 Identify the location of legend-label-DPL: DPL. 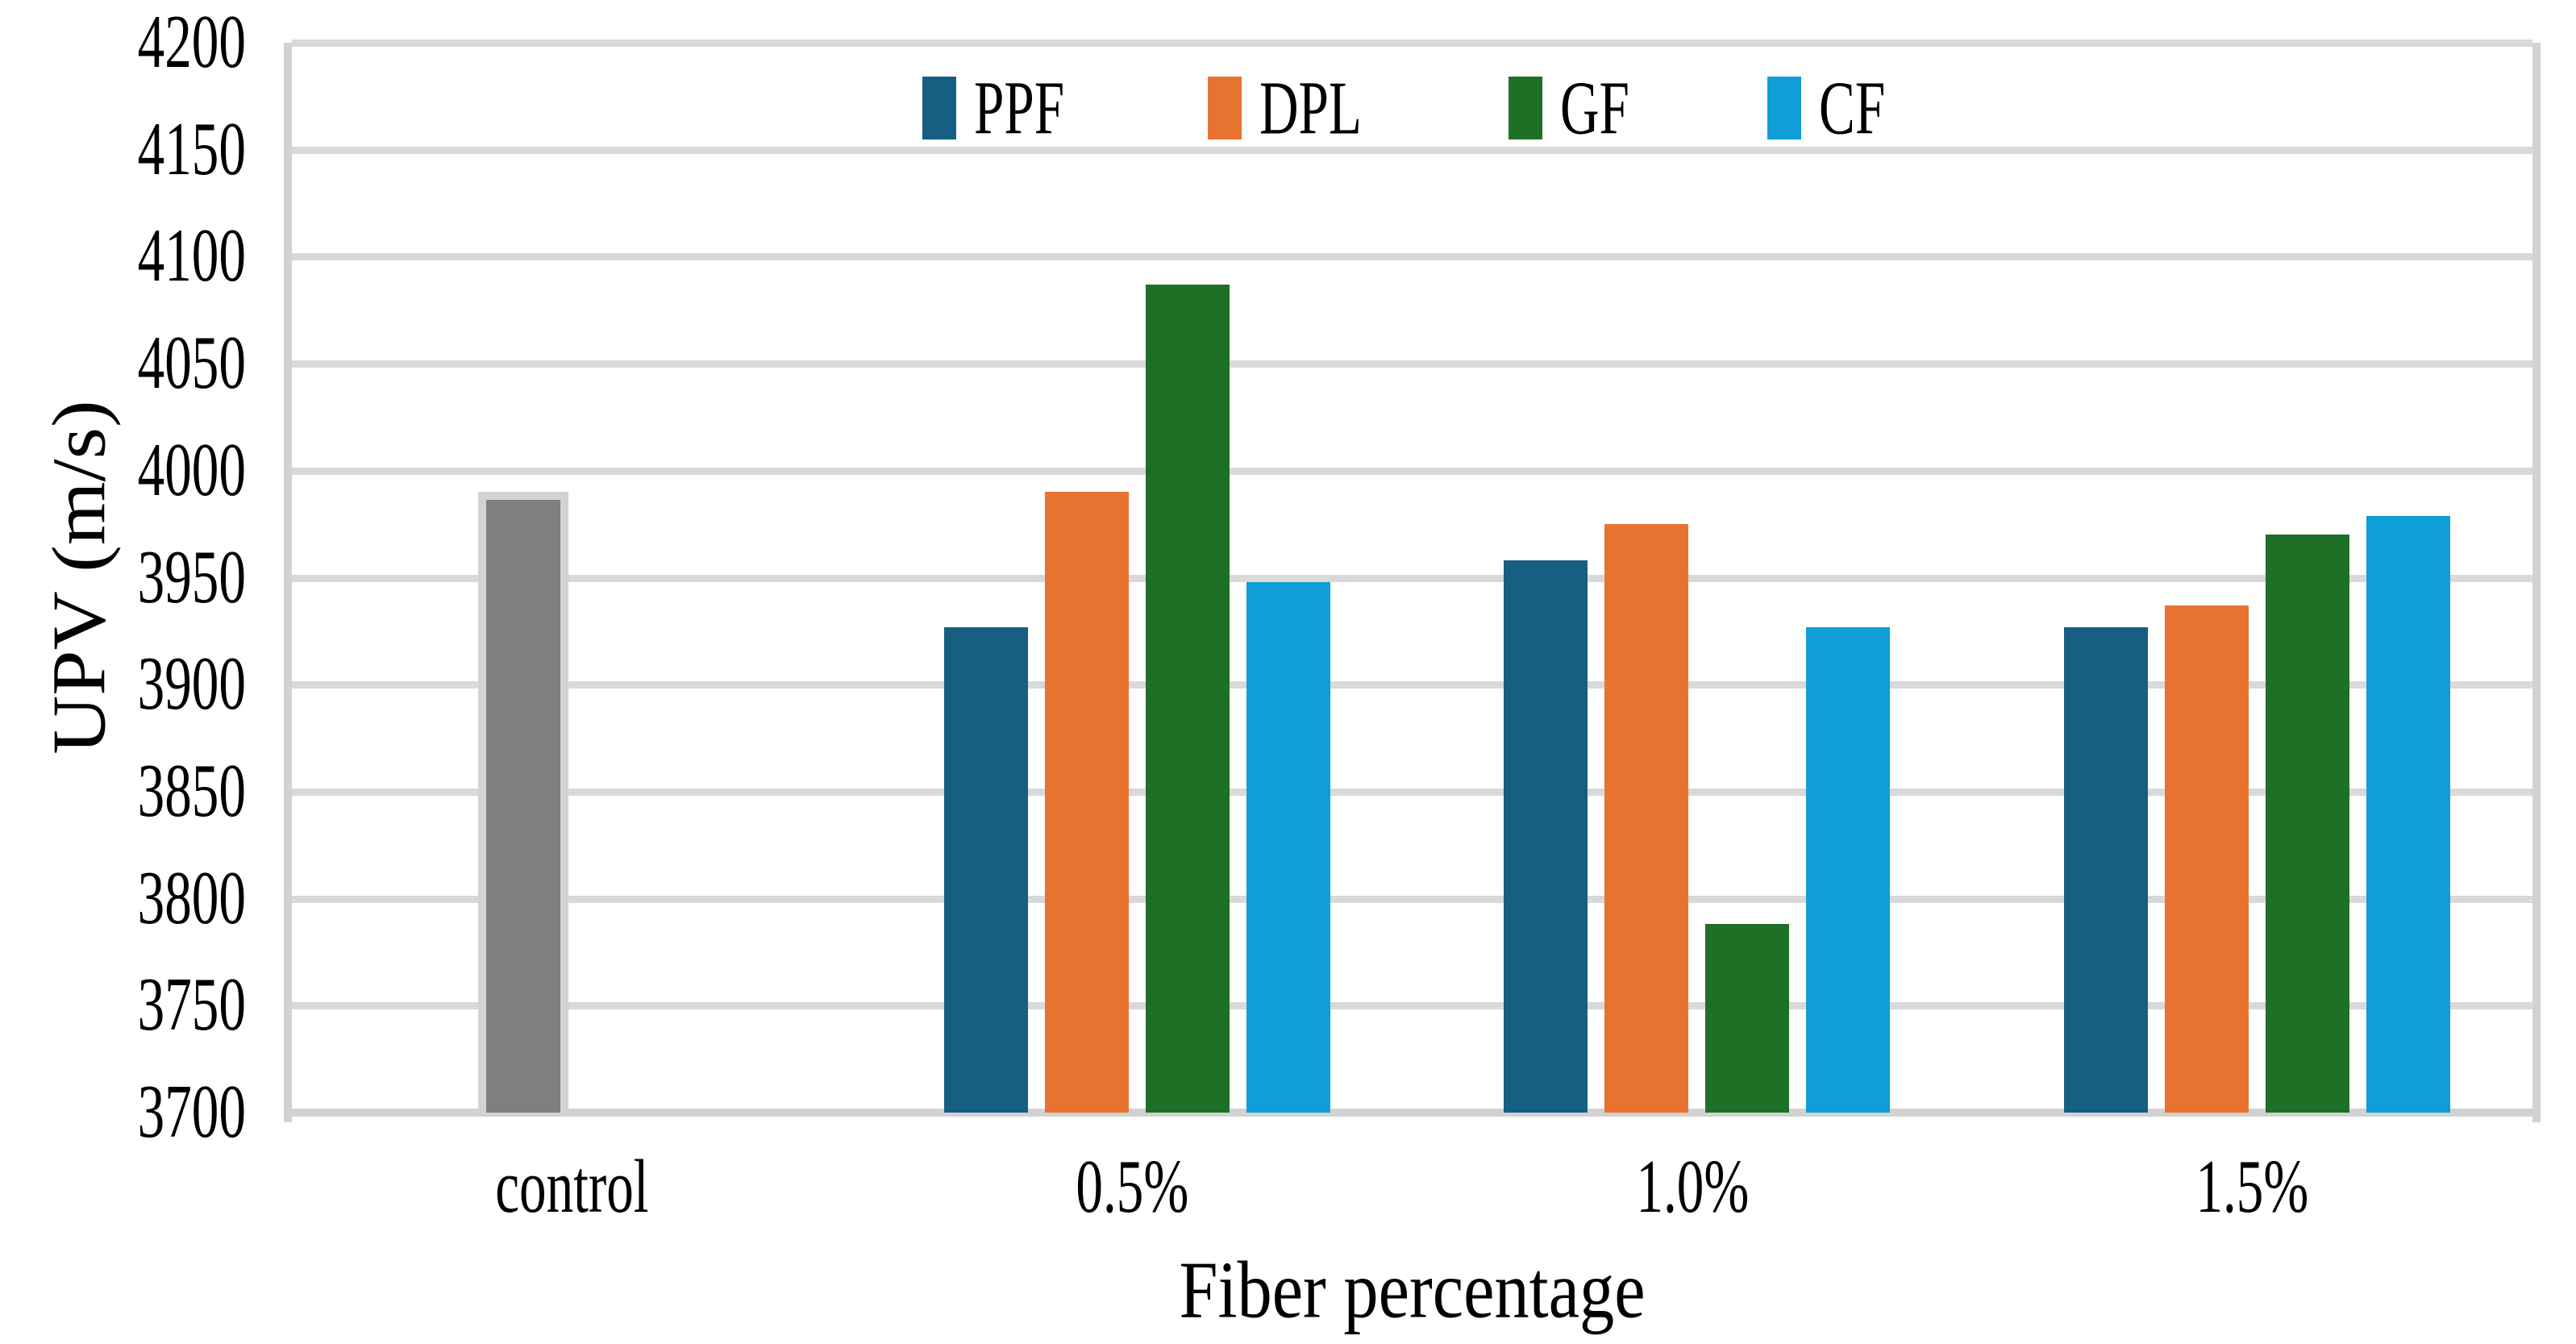
(1311, 108).